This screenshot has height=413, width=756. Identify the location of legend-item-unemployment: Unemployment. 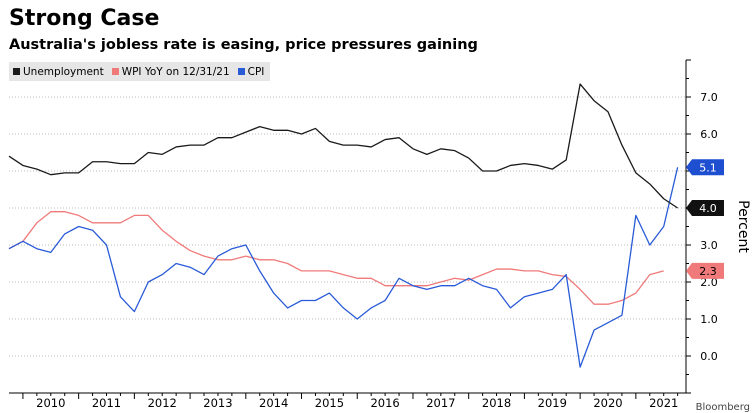
(58, 72).